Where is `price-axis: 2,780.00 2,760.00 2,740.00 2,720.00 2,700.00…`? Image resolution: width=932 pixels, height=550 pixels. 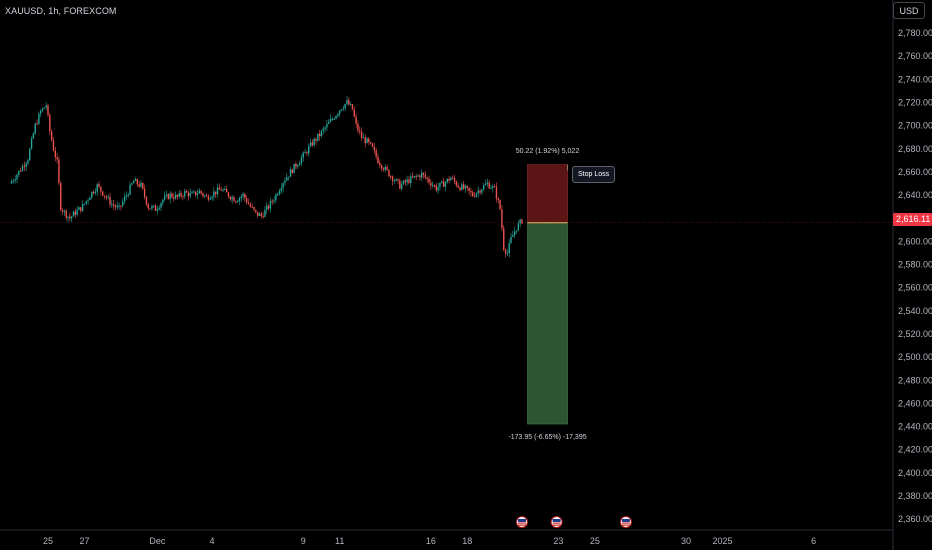 price-axis: 2,780.00 2,760.00 2,740.00 2,720.00 2,700.00… is located at coordinates (912, 275).